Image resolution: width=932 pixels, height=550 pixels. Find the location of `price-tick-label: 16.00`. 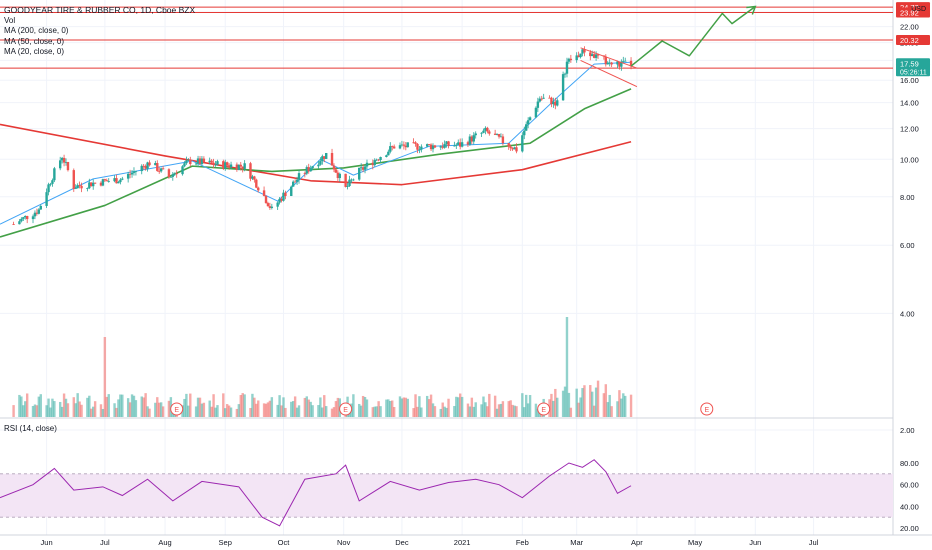

price-tick-label: 16.00 is located at coordinates (909, 80).